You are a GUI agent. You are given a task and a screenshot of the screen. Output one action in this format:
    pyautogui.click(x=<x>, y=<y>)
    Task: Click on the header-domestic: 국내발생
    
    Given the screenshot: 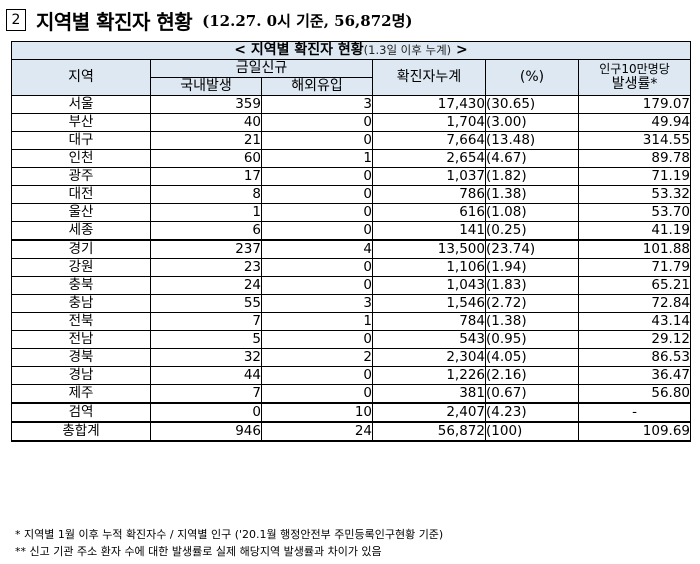 What is the action you would take?
    pyautogui.click(x=206, y=86)
    